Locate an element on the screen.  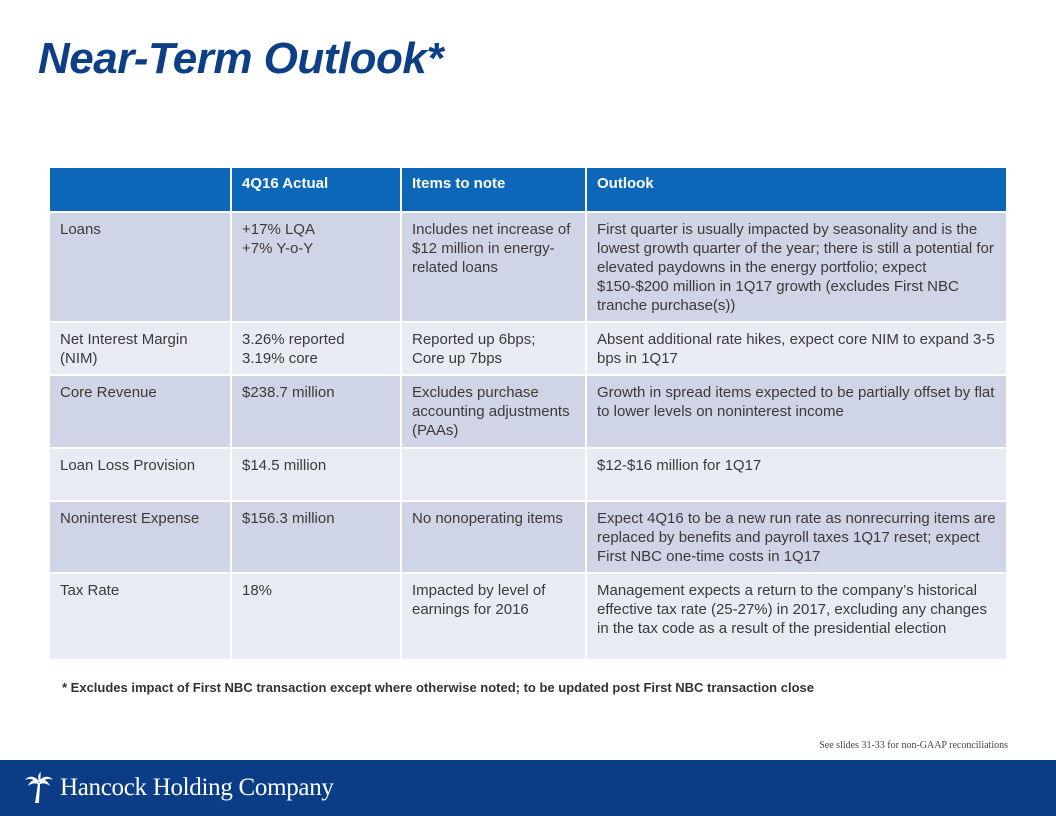
page-title: Near-Term Outlook* is located at coordinates (241, 58).